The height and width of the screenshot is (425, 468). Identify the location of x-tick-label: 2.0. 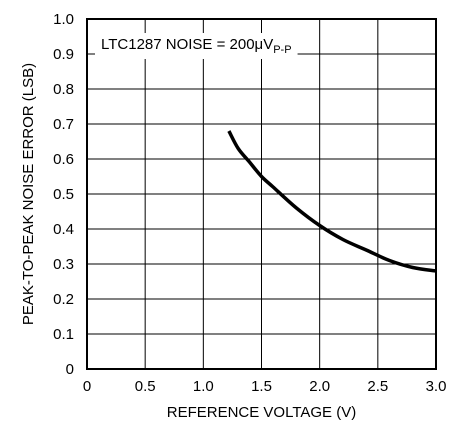
(319, 386).